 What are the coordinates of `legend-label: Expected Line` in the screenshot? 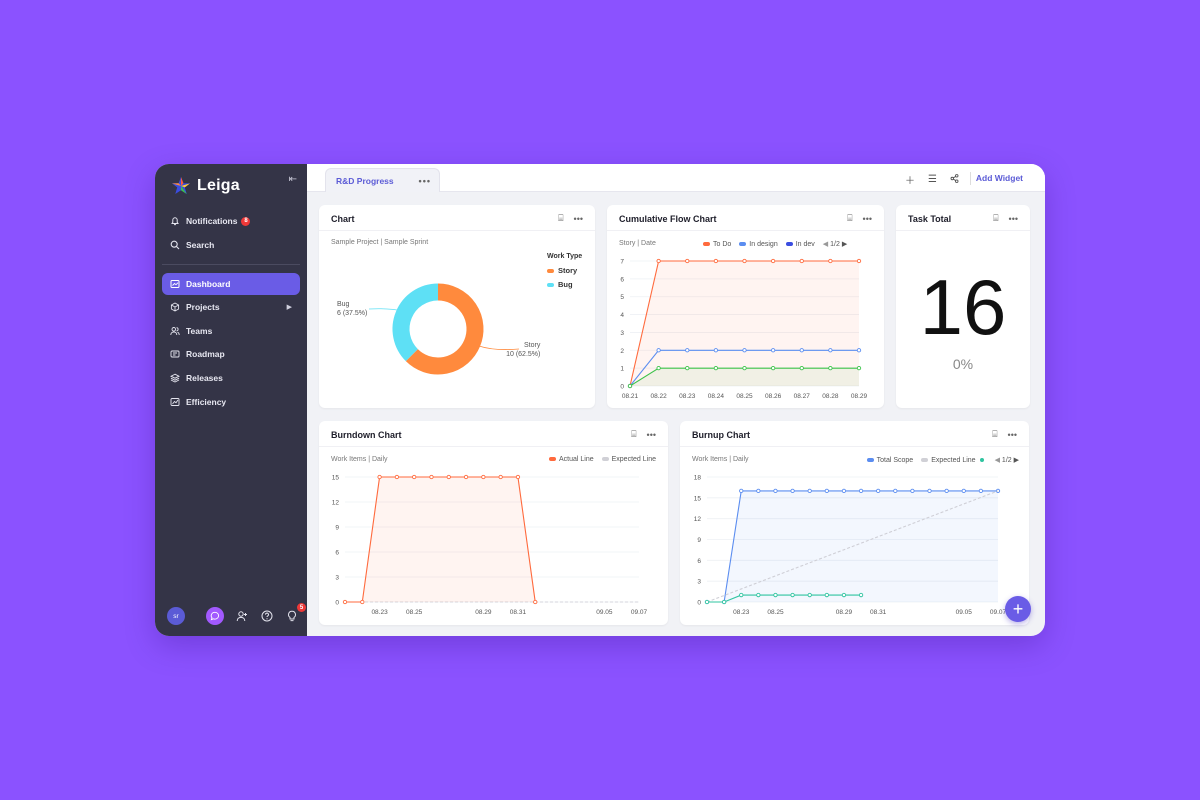 It's located at (953, 460).